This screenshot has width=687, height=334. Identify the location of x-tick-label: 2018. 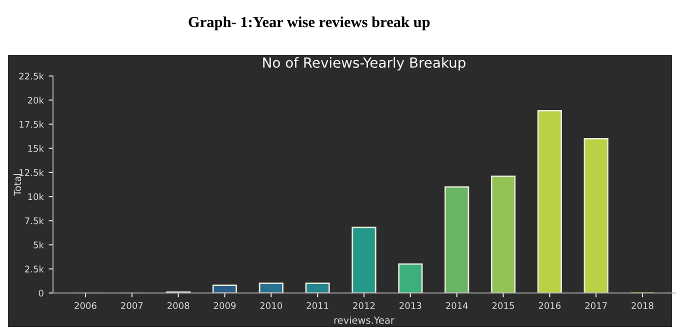
(643, 306).